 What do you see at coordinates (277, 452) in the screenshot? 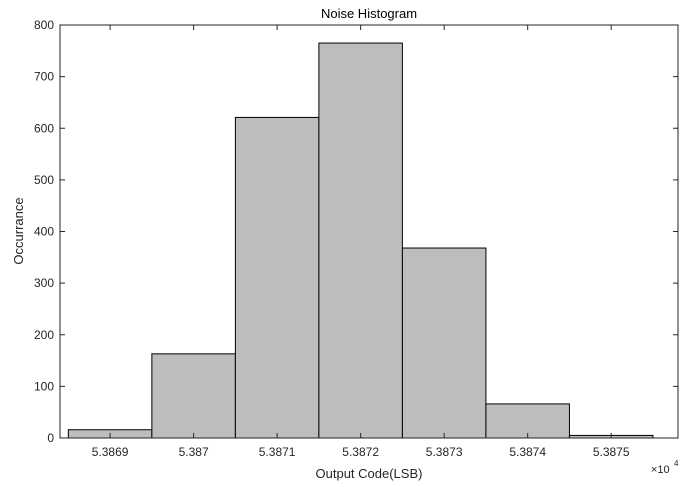
I see `x-tick-label: 5.3871` at bounding box center [277, 452].